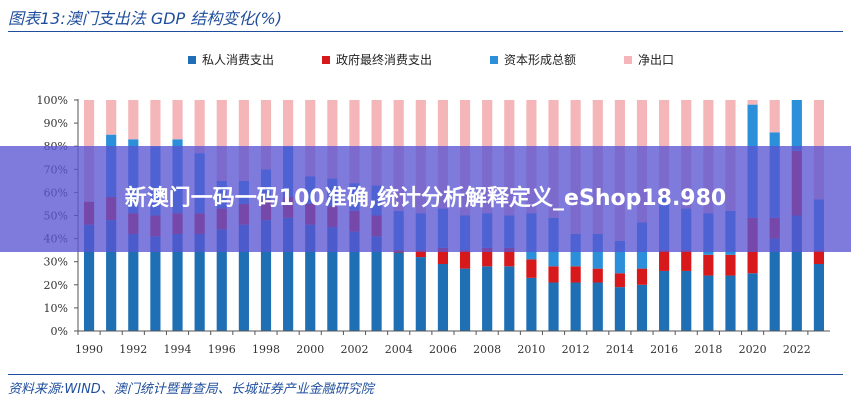 This screenshot has width=851, height=400. Describe the element at coordinates (819, 297) in the screenshot. I see `bar-private-2023` at that location.